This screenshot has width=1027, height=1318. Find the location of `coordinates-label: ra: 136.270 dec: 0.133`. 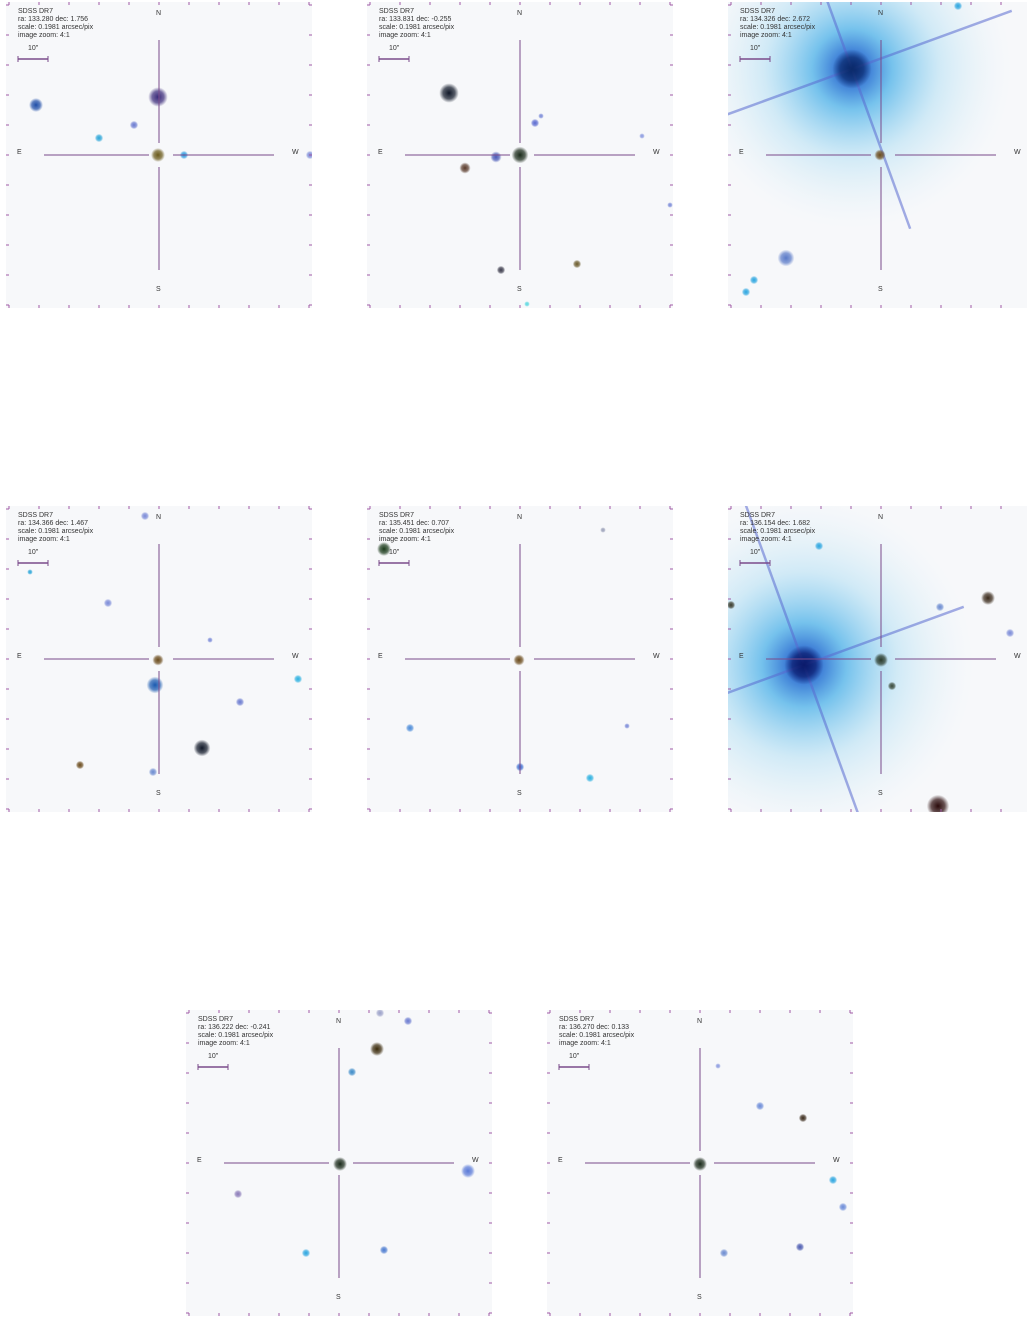

coordinates-label: ra: 136.270 dec: 0.133 is located at coordinates (594, 1027).